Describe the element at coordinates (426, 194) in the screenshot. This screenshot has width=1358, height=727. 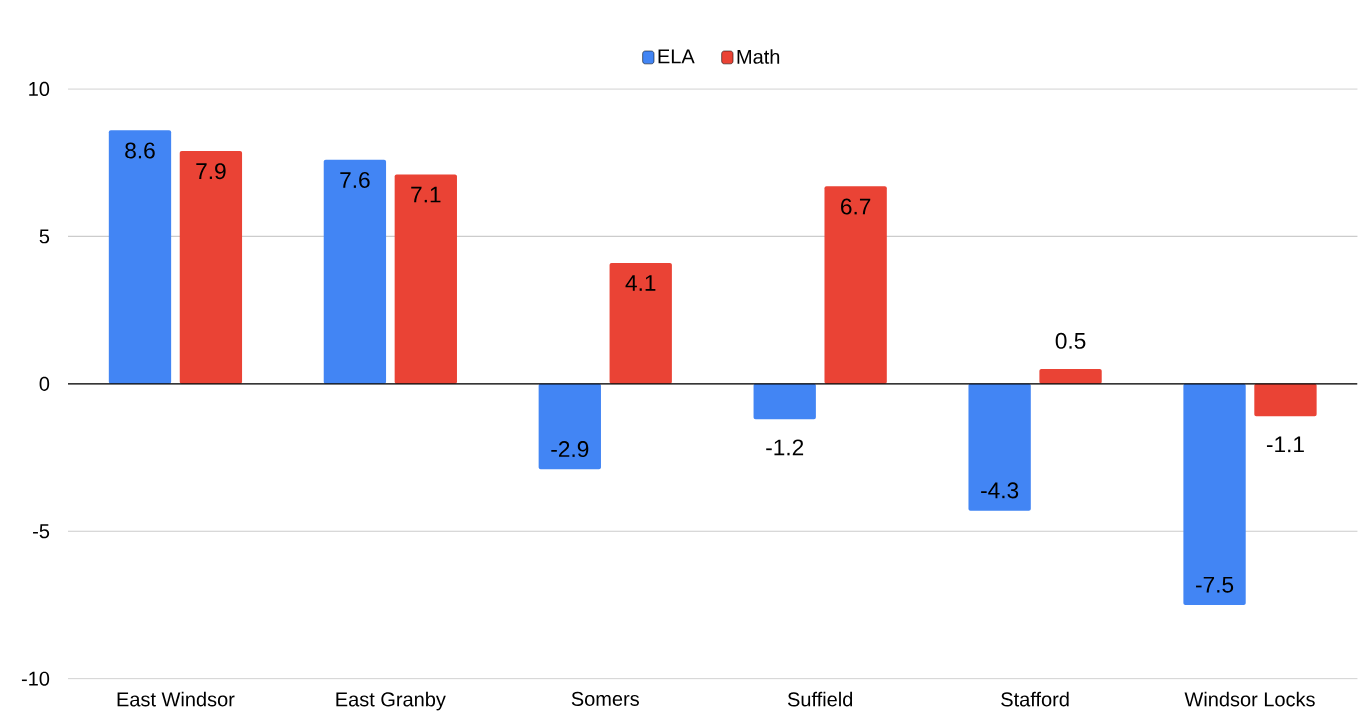
I see `data-label: 7.1` at that location.